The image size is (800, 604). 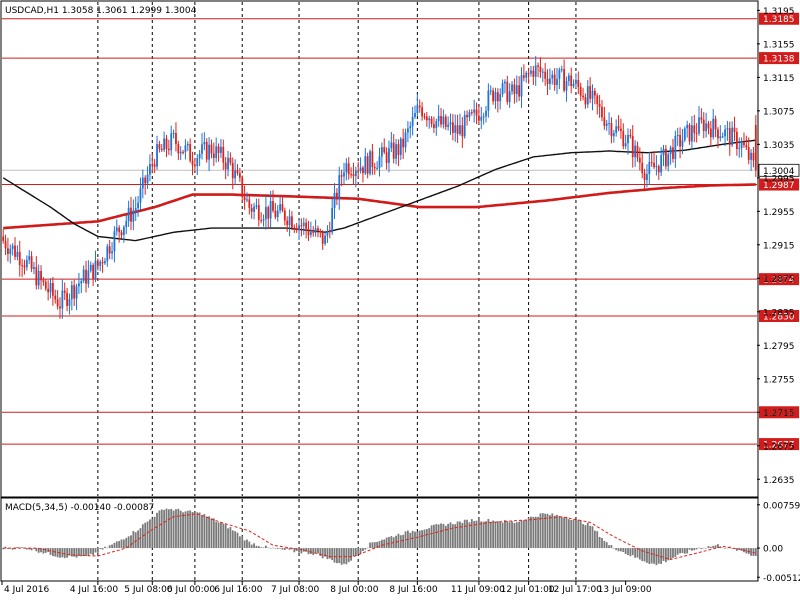 I want to click on price-tick-label: 1.2675, so click(x=779, y=447).